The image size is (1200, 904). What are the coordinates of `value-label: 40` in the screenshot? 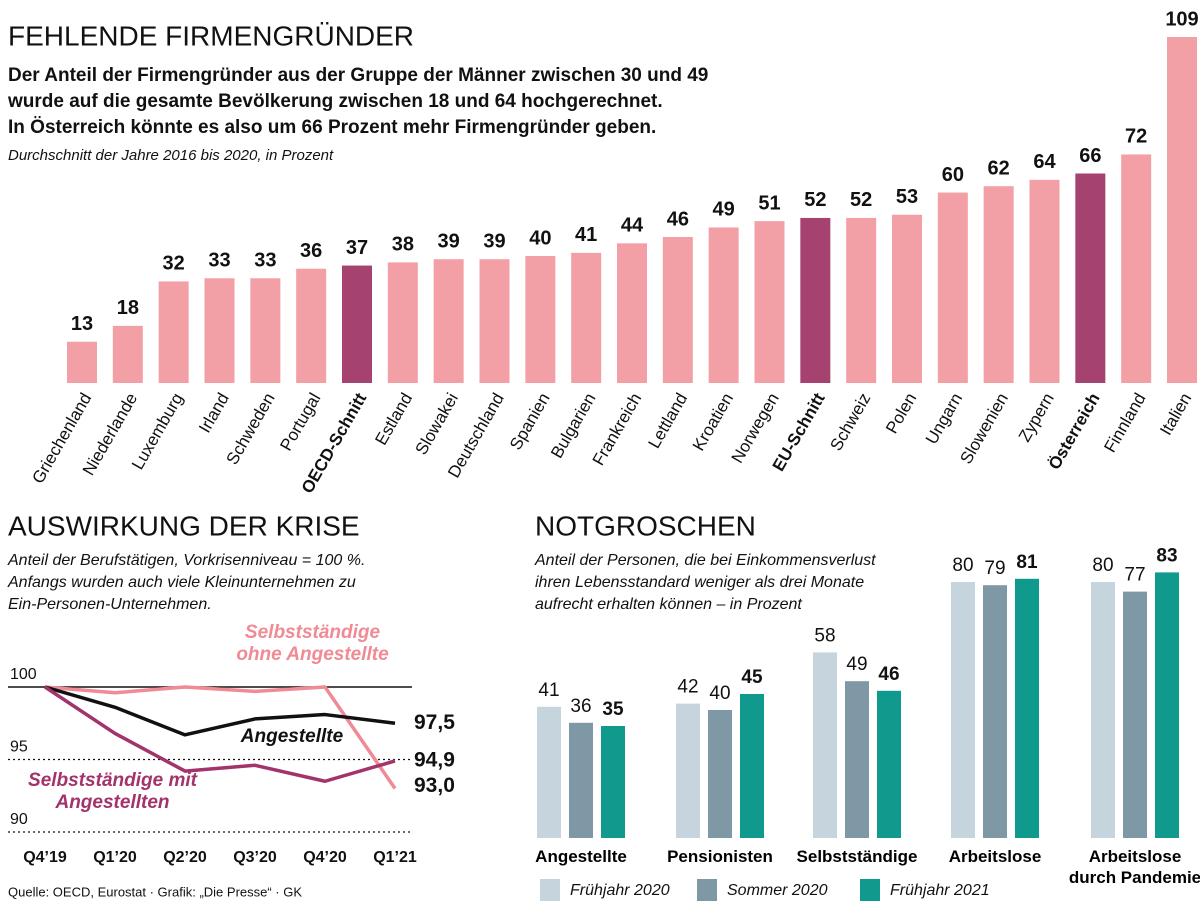 It's located at (719, 693).